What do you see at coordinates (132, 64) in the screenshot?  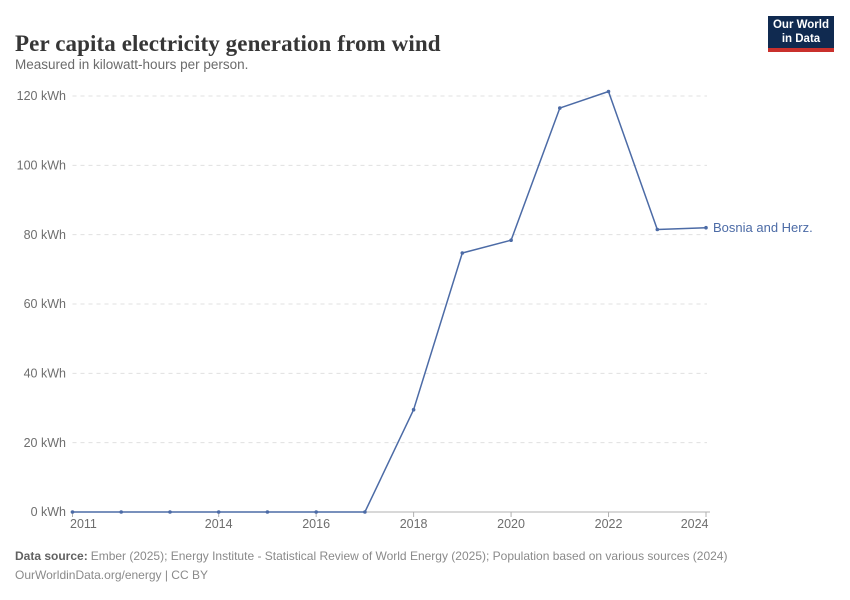 I see `chart-subtitle: Measured in kilowatt-hours per person.` at bounding box center [132, 64].